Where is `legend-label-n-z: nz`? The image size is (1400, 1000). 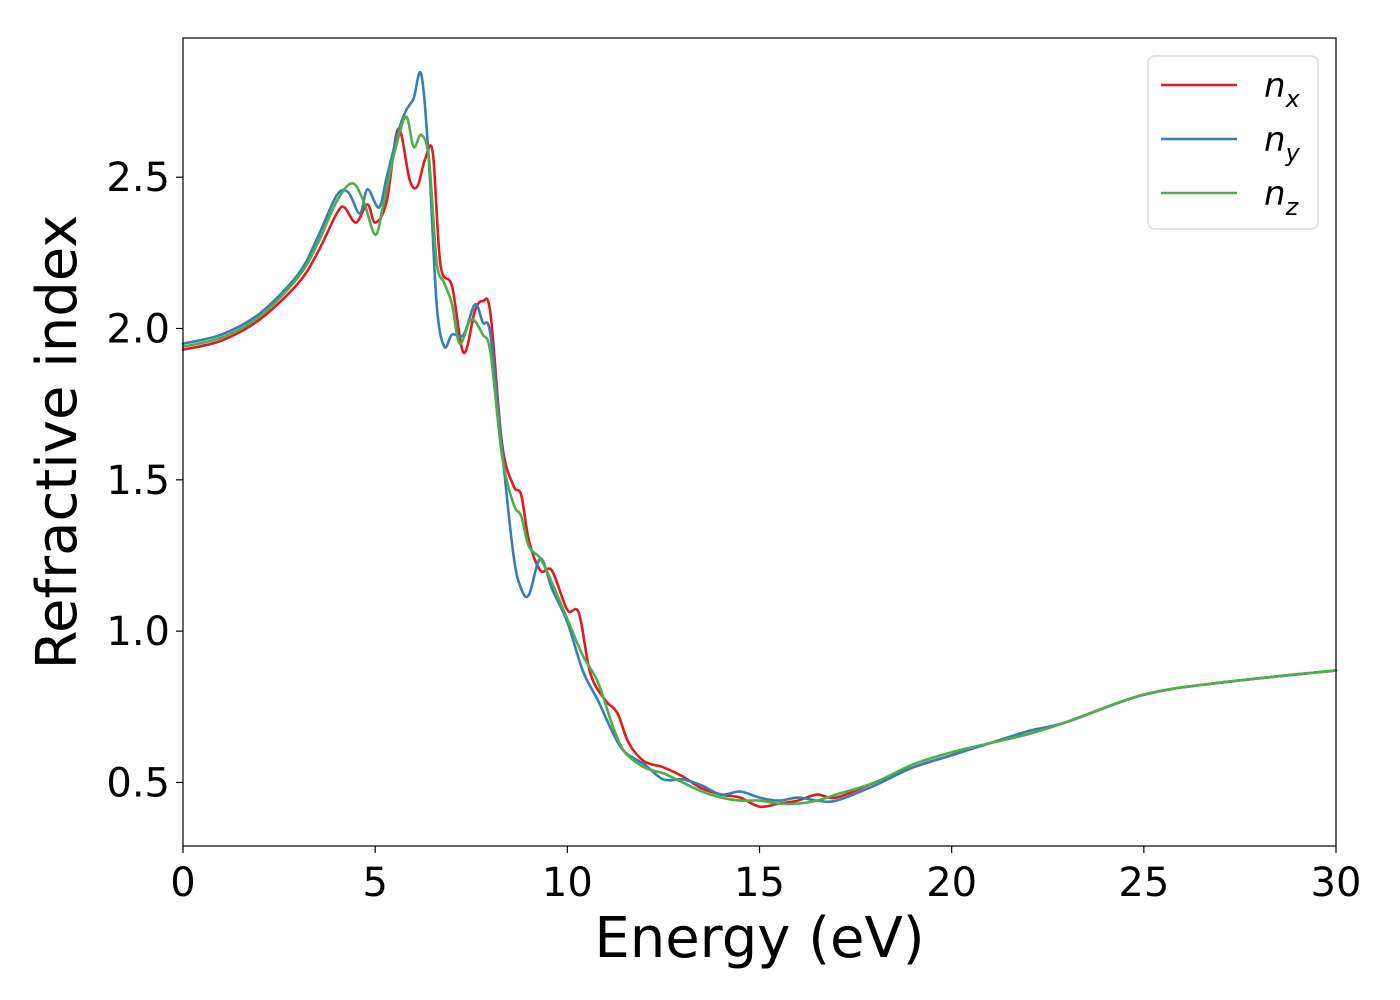 legend-label-n-z: nz is located at coordinates (1282, 197).